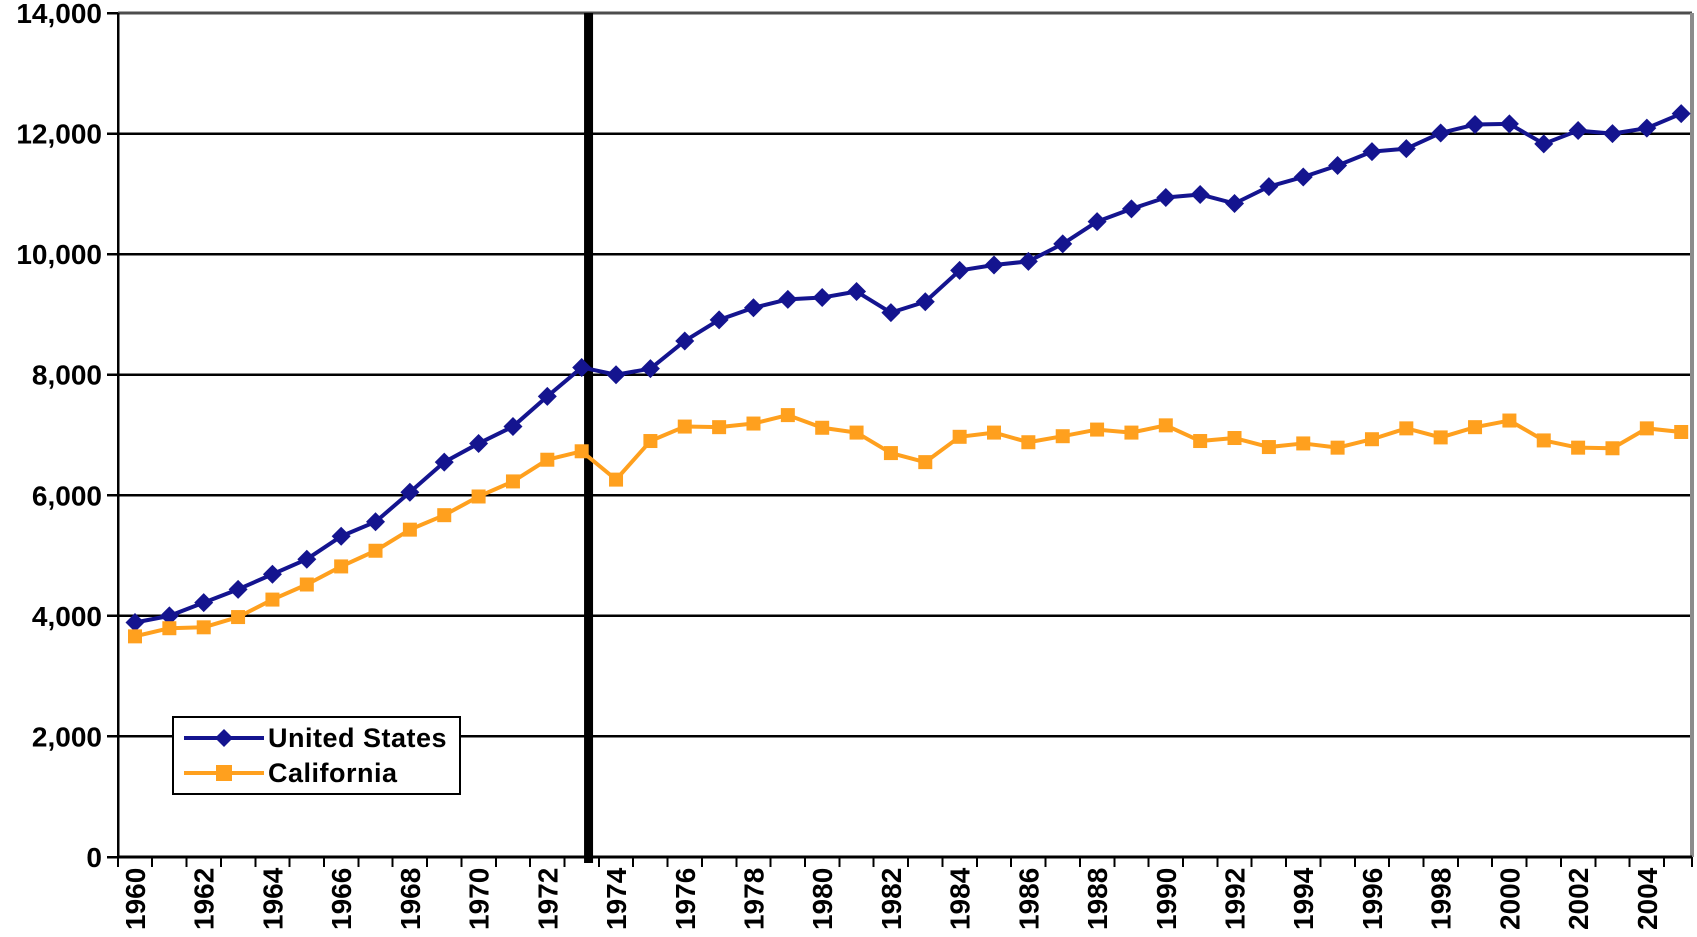 Image resolution: width=1697 pixels, height=937 pixels. What do you see at coordinates (589, 438) in the screenshot?
I see `vertical-annotation-line-1973` at bounding box center [589, 438].